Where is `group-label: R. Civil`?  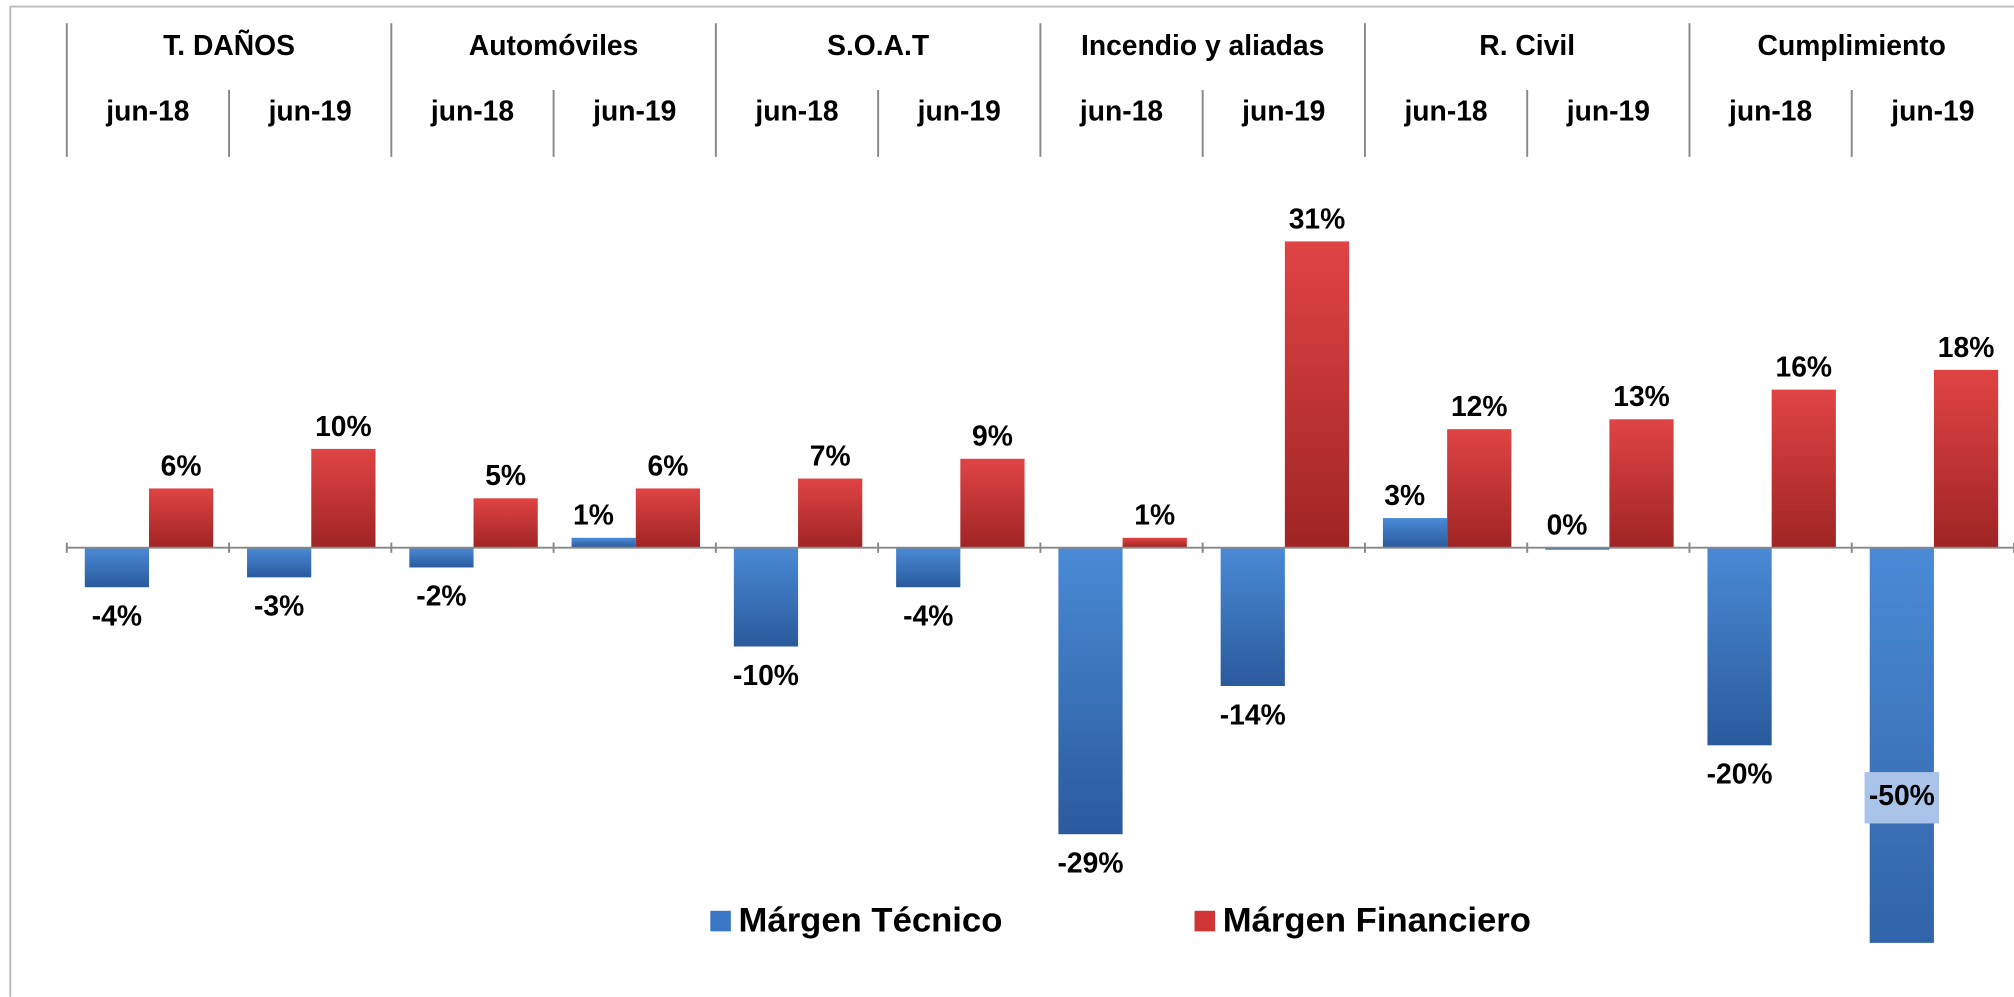 group-label: R. Civil is located at coordinates (1527, 45).